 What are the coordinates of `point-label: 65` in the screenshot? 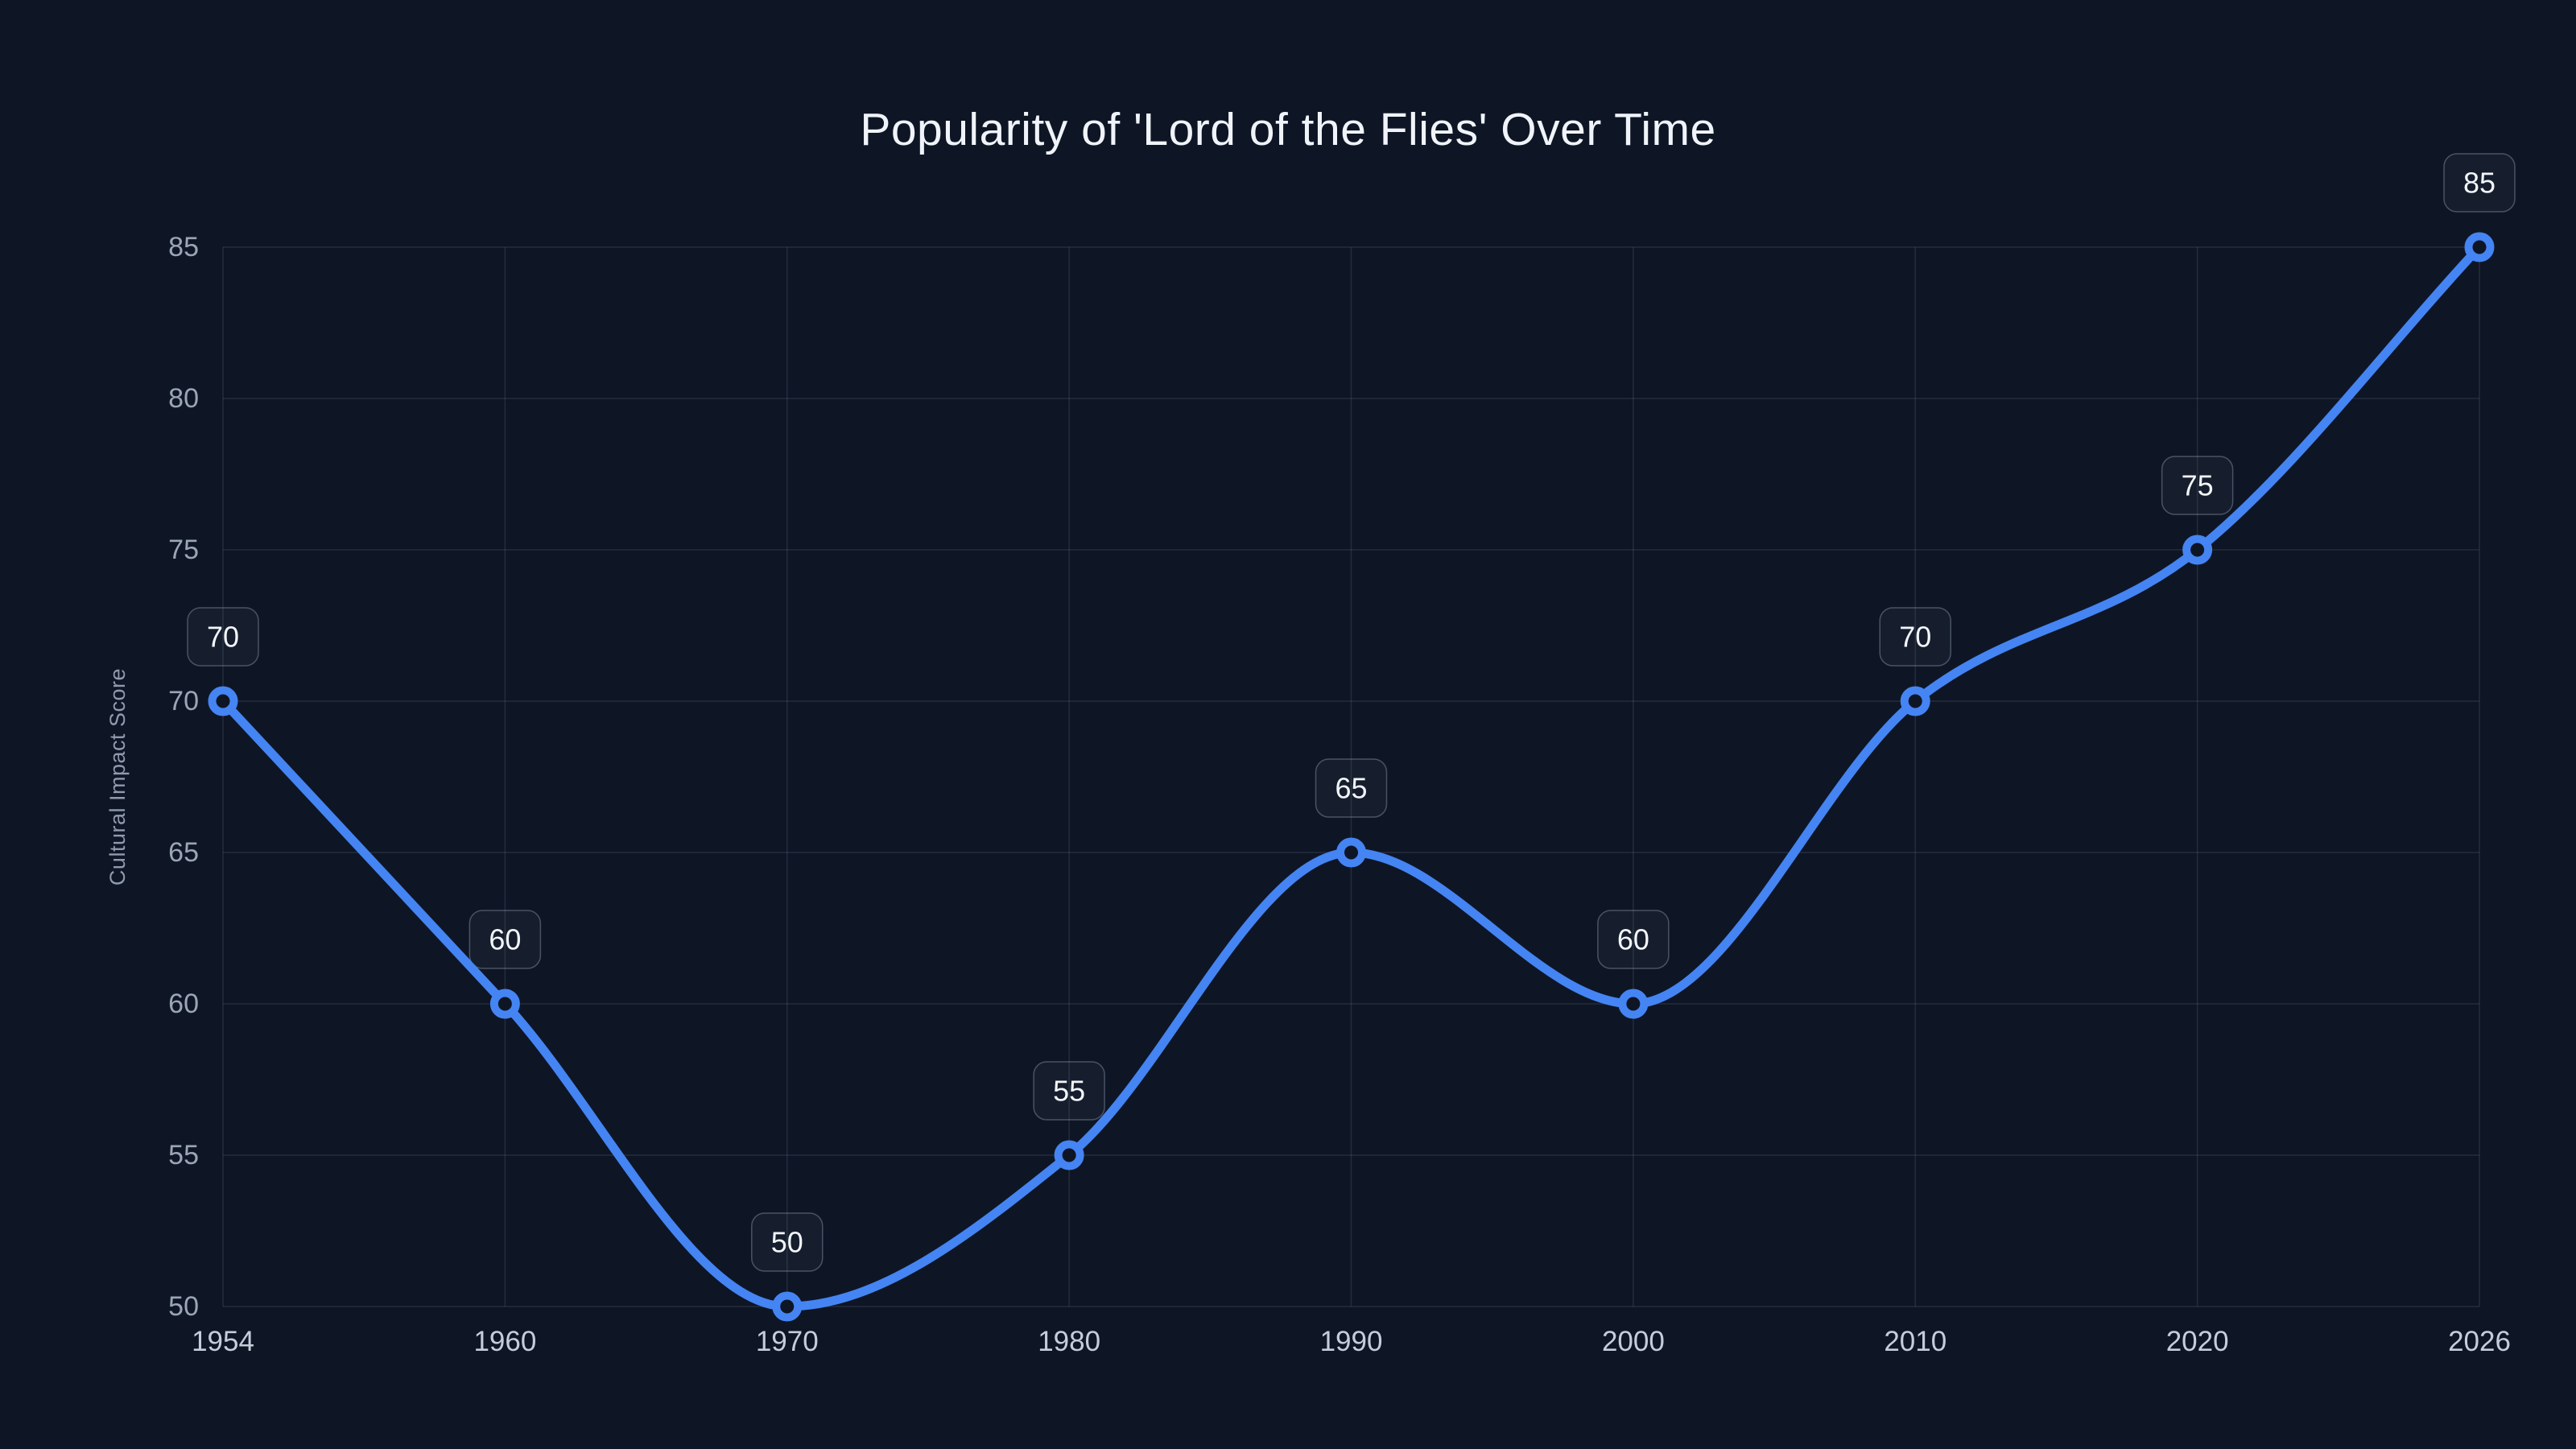 It's located at (1351, 788).